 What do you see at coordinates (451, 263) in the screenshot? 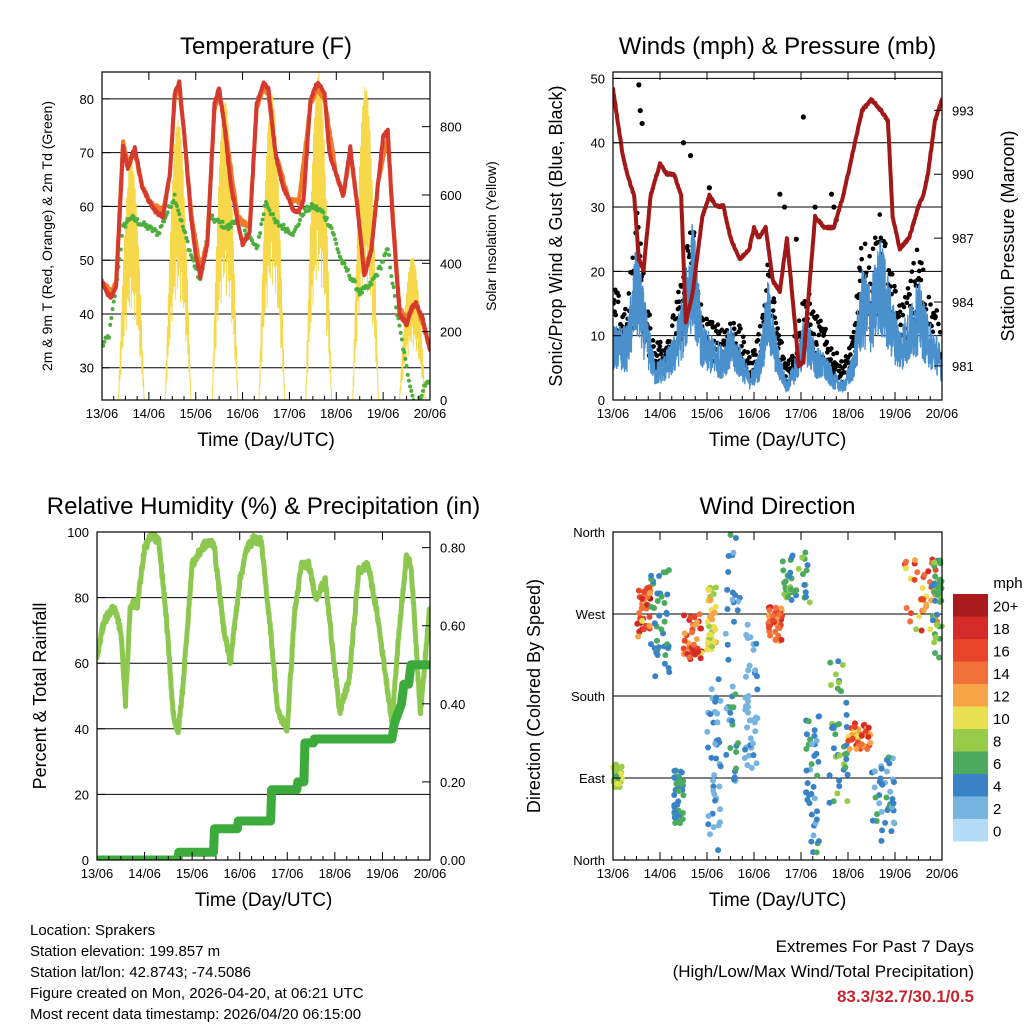
I see `y2-tick-label: 400` at bounding box center [451, 263].